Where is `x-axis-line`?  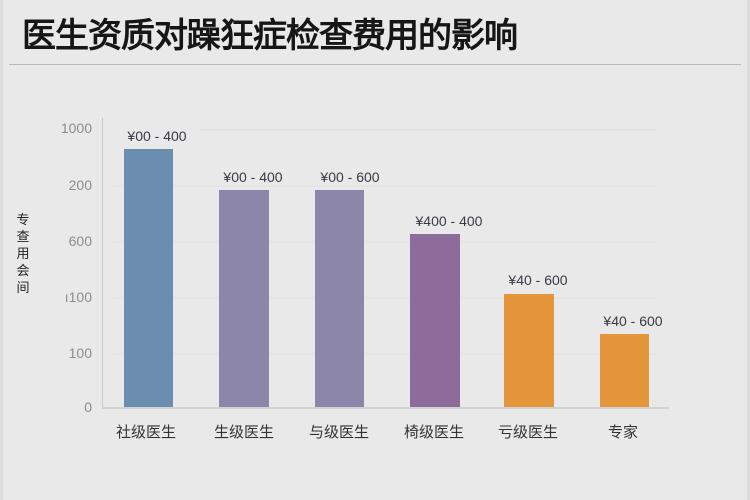 x-axis-line is located at coordinates (385, 408).